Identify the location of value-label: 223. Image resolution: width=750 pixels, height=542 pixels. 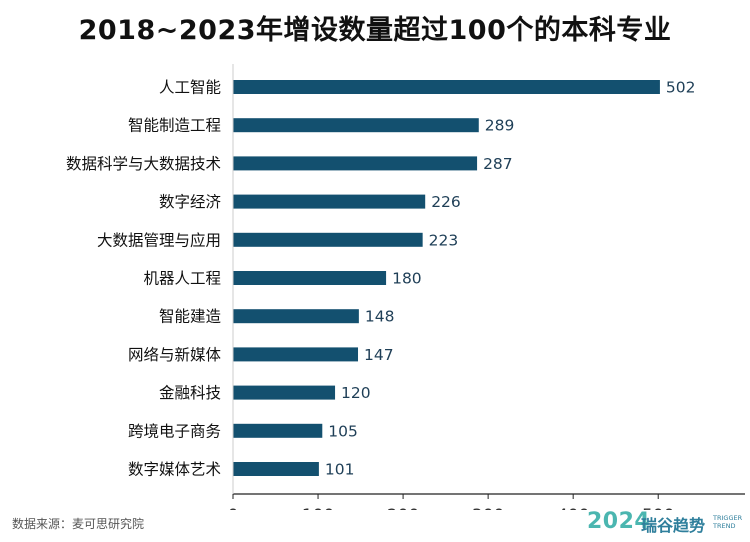
(444, 240).